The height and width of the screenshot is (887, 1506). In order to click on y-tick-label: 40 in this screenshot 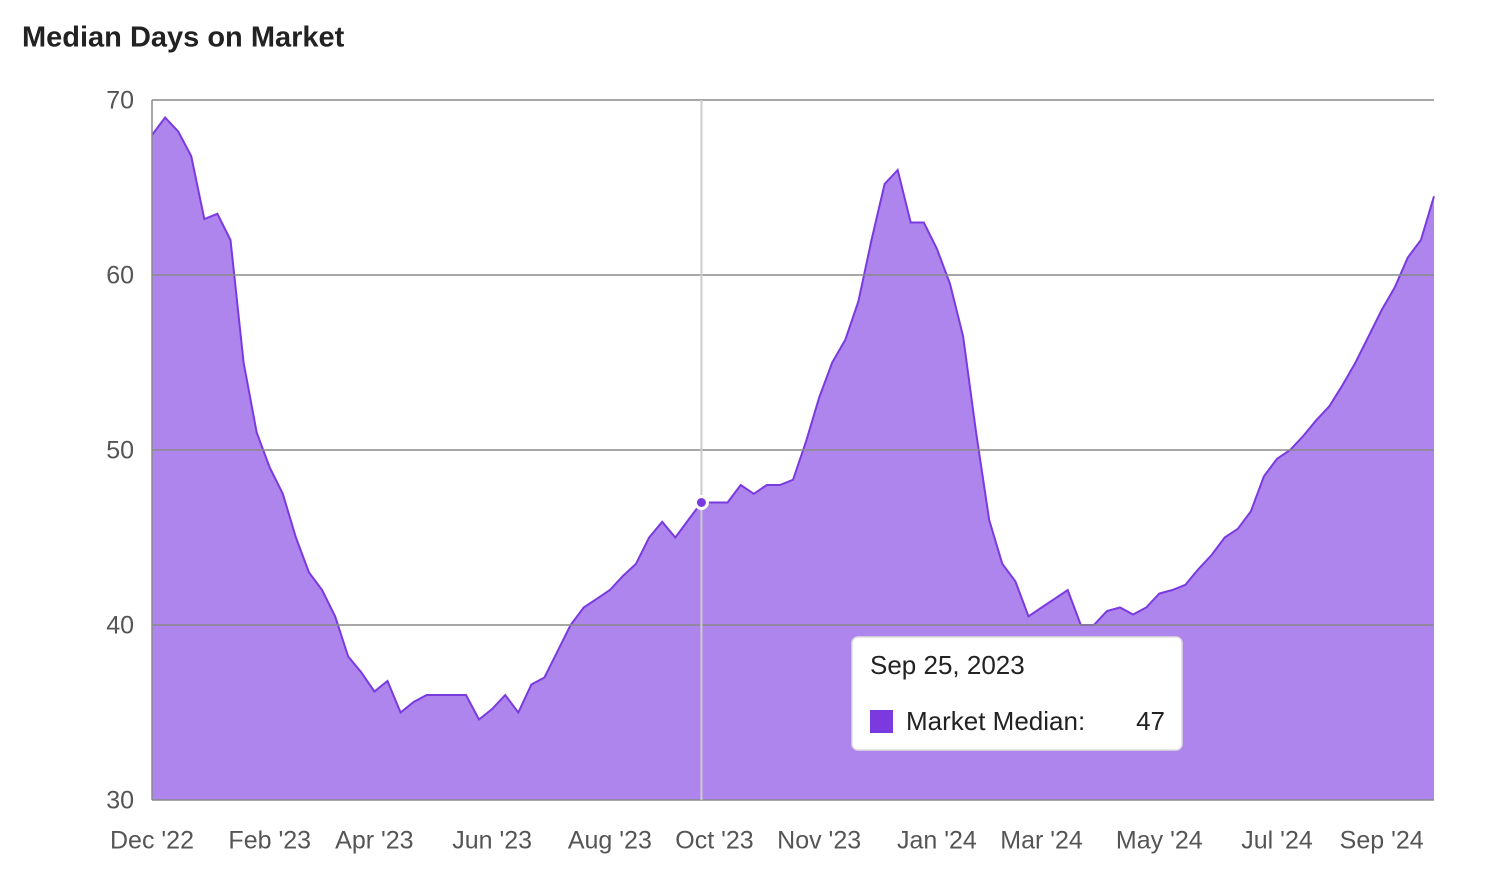, I will do `click(120, 626)`.